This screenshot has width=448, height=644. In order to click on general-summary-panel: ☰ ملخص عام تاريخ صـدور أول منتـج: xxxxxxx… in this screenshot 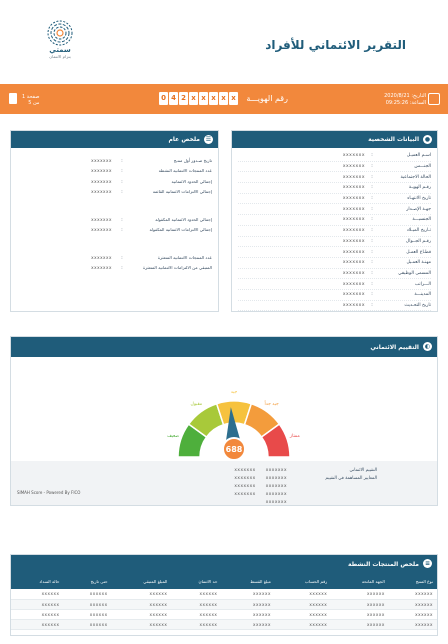, I will do `click(114, 221)`.